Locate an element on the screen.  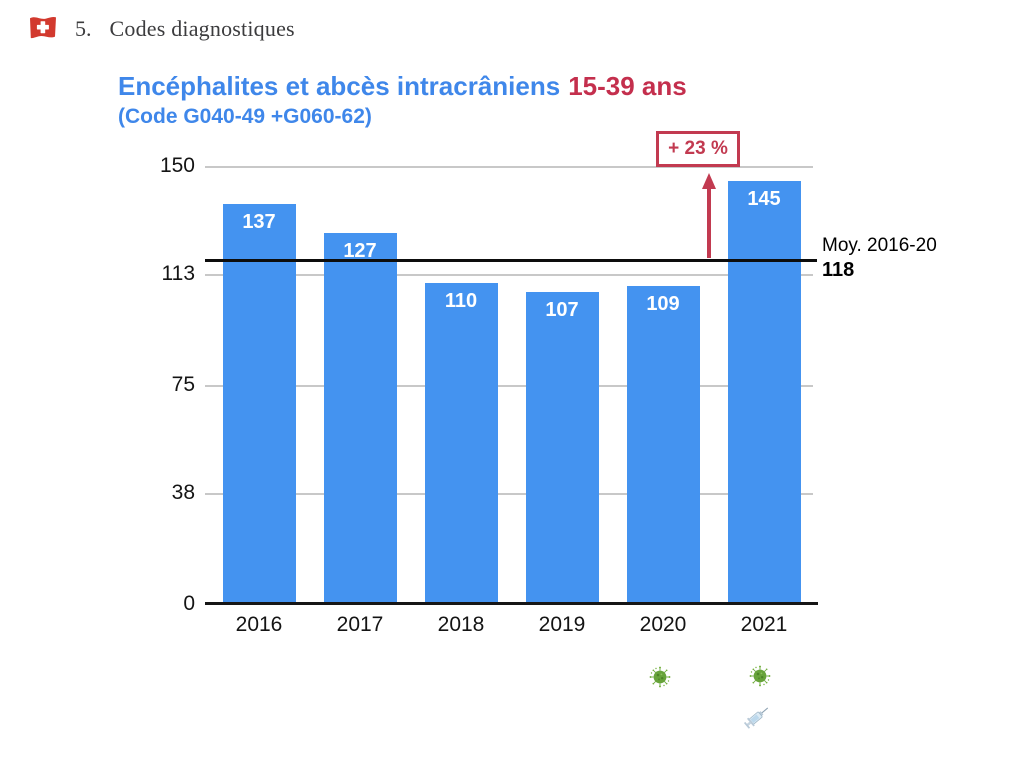
bar-2019: 107 is located at coordinates (562, 447).